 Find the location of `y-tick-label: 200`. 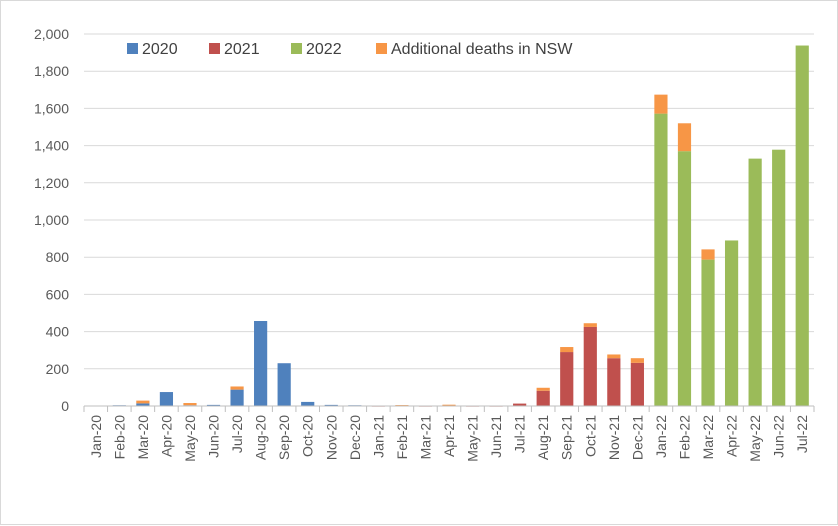

y-tick-label: 200 is located at coordinates (58, 369).